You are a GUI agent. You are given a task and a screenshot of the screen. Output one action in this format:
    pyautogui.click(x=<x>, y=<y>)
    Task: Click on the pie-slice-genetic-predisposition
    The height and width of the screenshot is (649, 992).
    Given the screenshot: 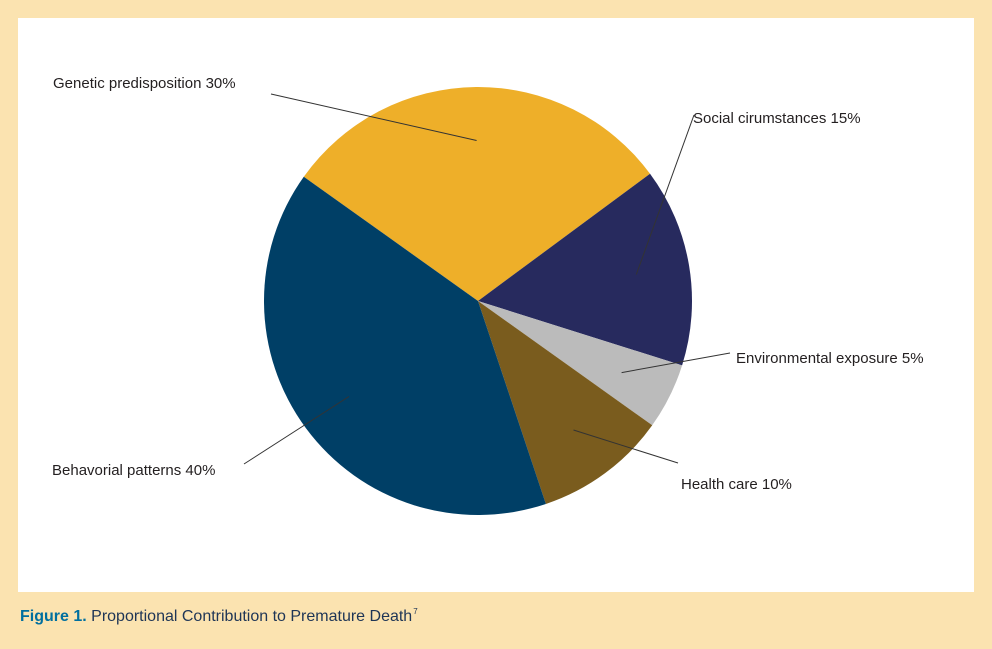 What is the action you would take?
    pyautogui.click(x=477, y=194)
    